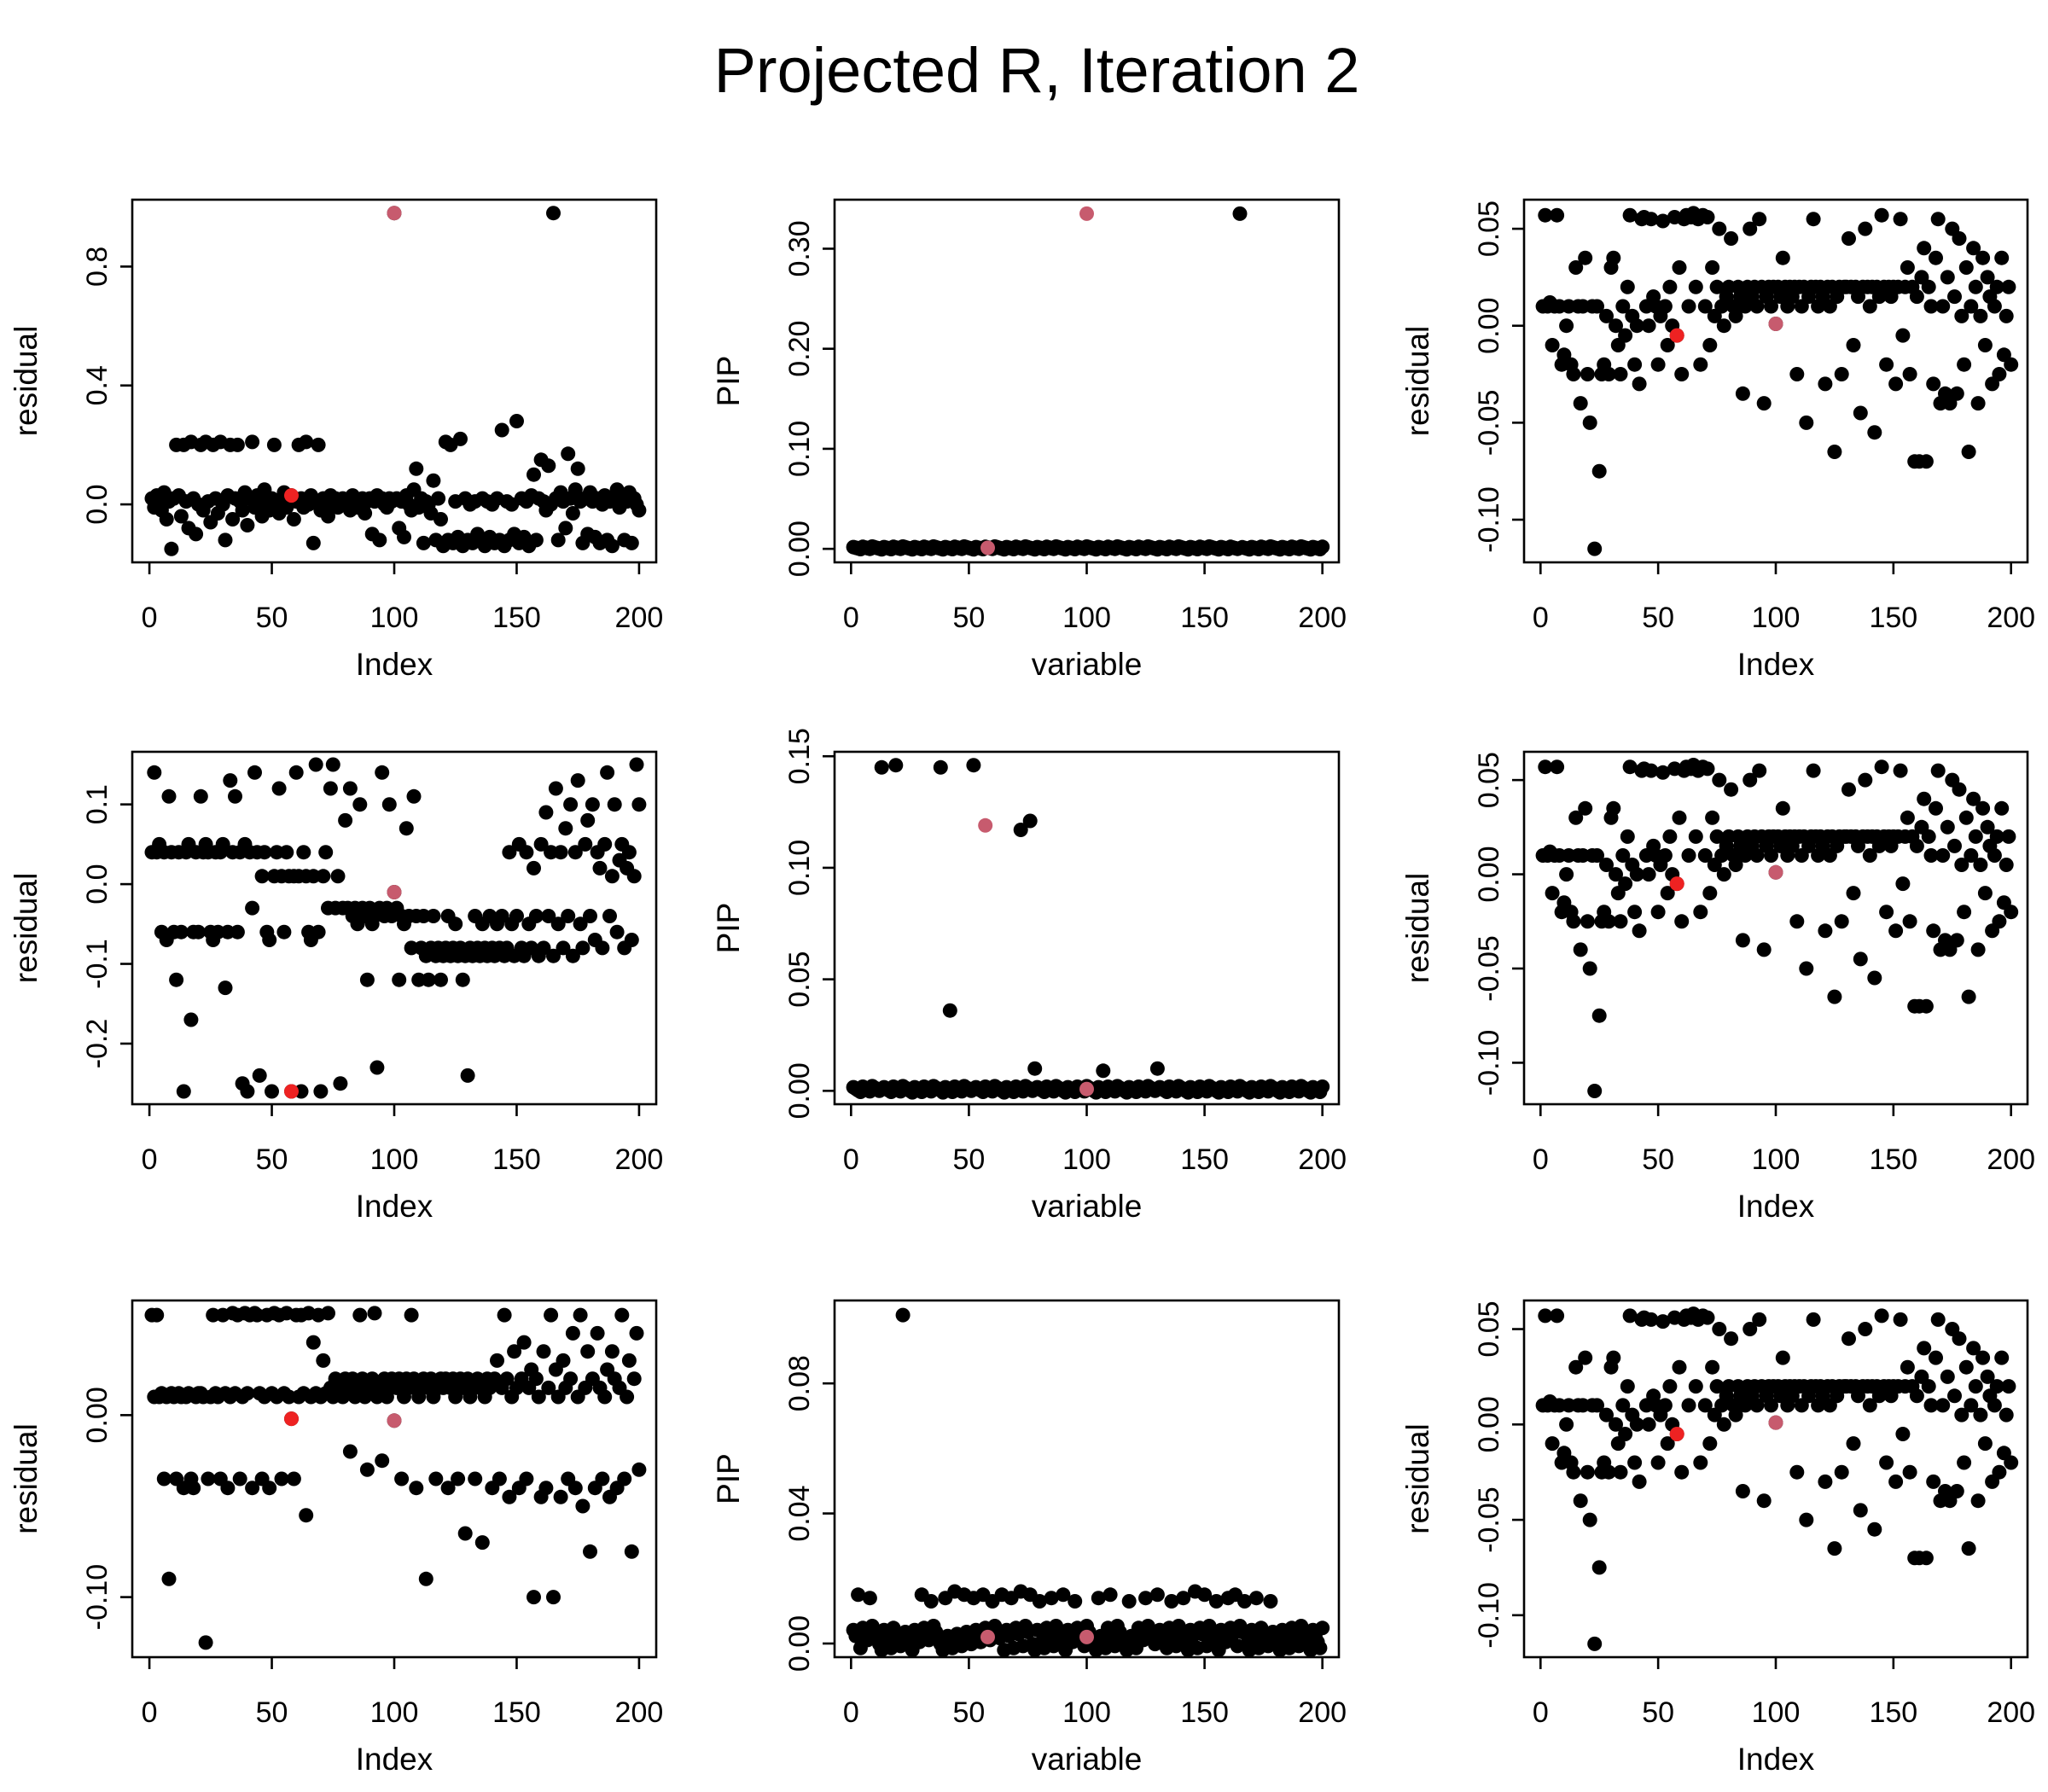 The height and width of the screenshot is (1792, 2048). What do you see at coordinates (516, 1159) in the screenshot?
I see `x-tick-label: 150` at bounding box center [516, 1159].